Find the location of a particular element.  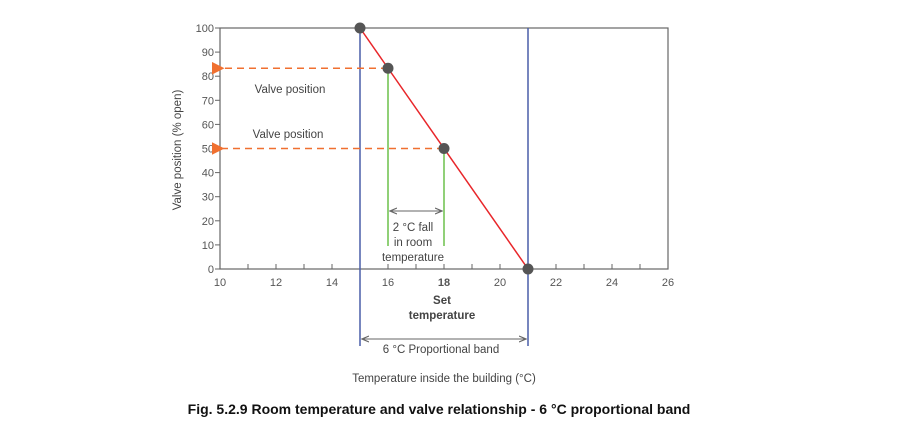

y-tick-label: 30 is located at coordinates (208, 198).